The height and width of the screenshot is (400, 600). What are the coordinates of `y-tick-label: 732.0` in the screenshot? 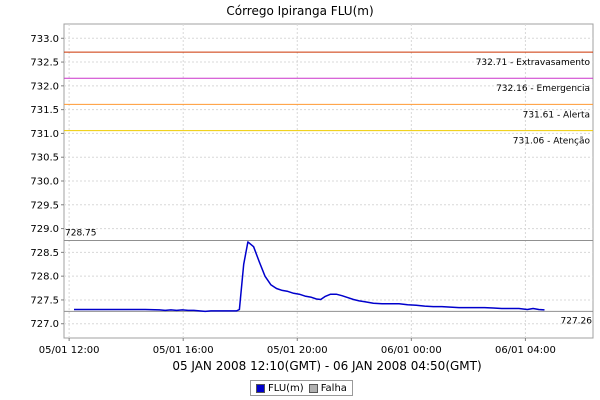 It's located at (44, 86).